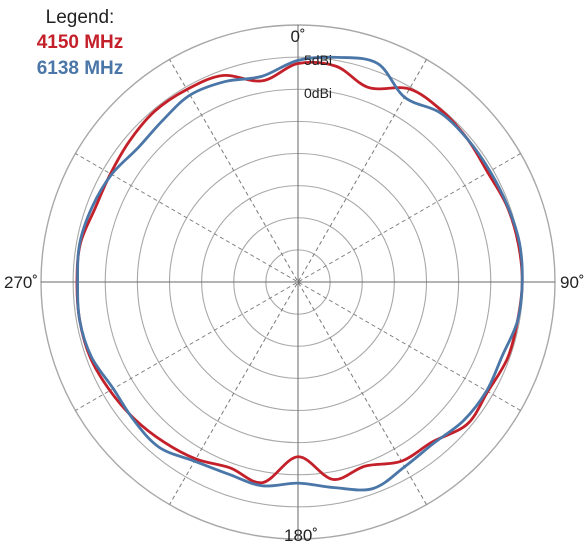 The height and width of the screenshot is (546, 588). What do you see at coordinates (318, 93) in the screenshot?
I see `ring-label-0dbi: 0dBi` at bounding box center [318, 93].